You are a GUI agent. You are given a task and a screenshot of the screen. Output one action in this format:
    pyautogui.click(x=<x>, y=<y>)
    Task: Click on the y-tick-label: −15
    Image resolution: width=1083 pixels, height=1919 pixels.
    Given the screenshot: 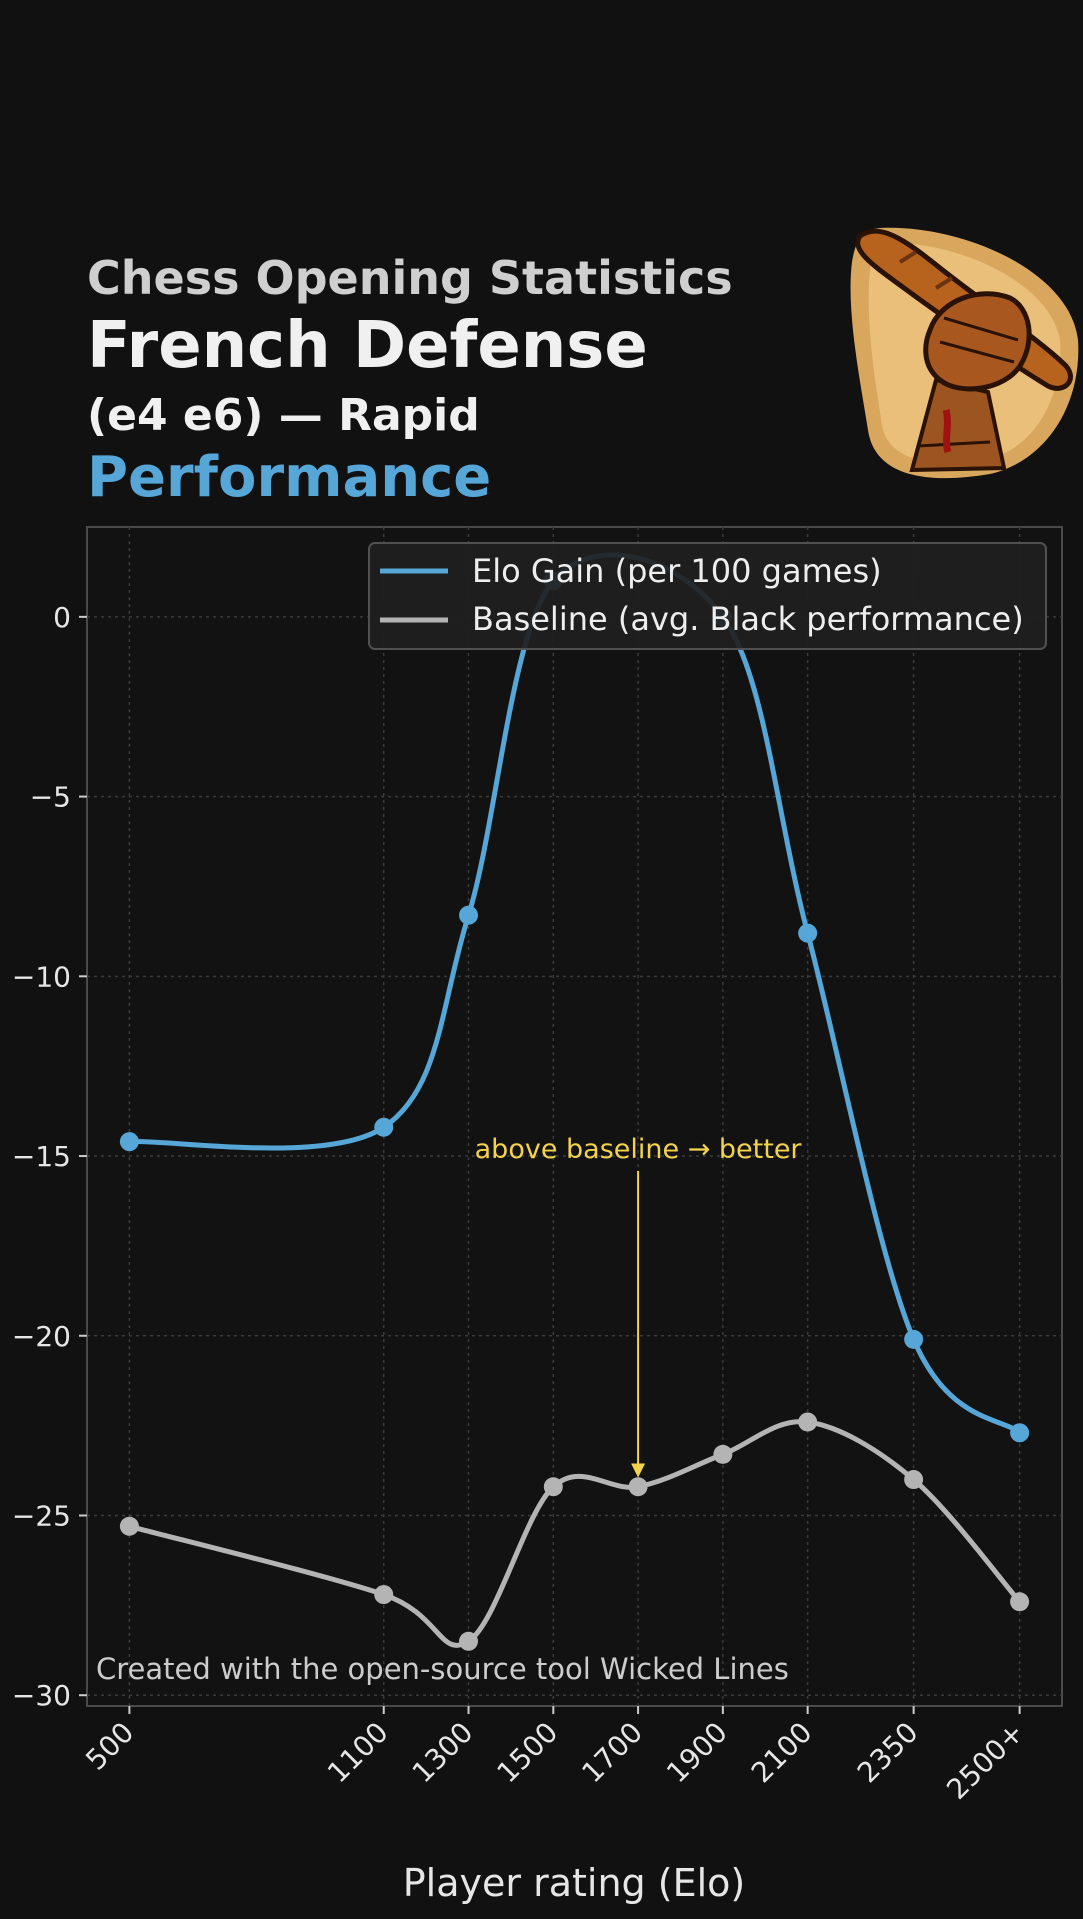 What is the action you would take?
    pyautogui.click(x=41, y=1156)
    